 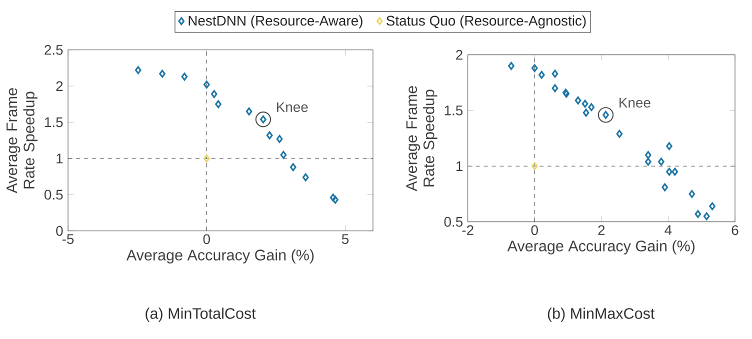 I want to click on x-tick-label: 5, so click(x=345, y=239).